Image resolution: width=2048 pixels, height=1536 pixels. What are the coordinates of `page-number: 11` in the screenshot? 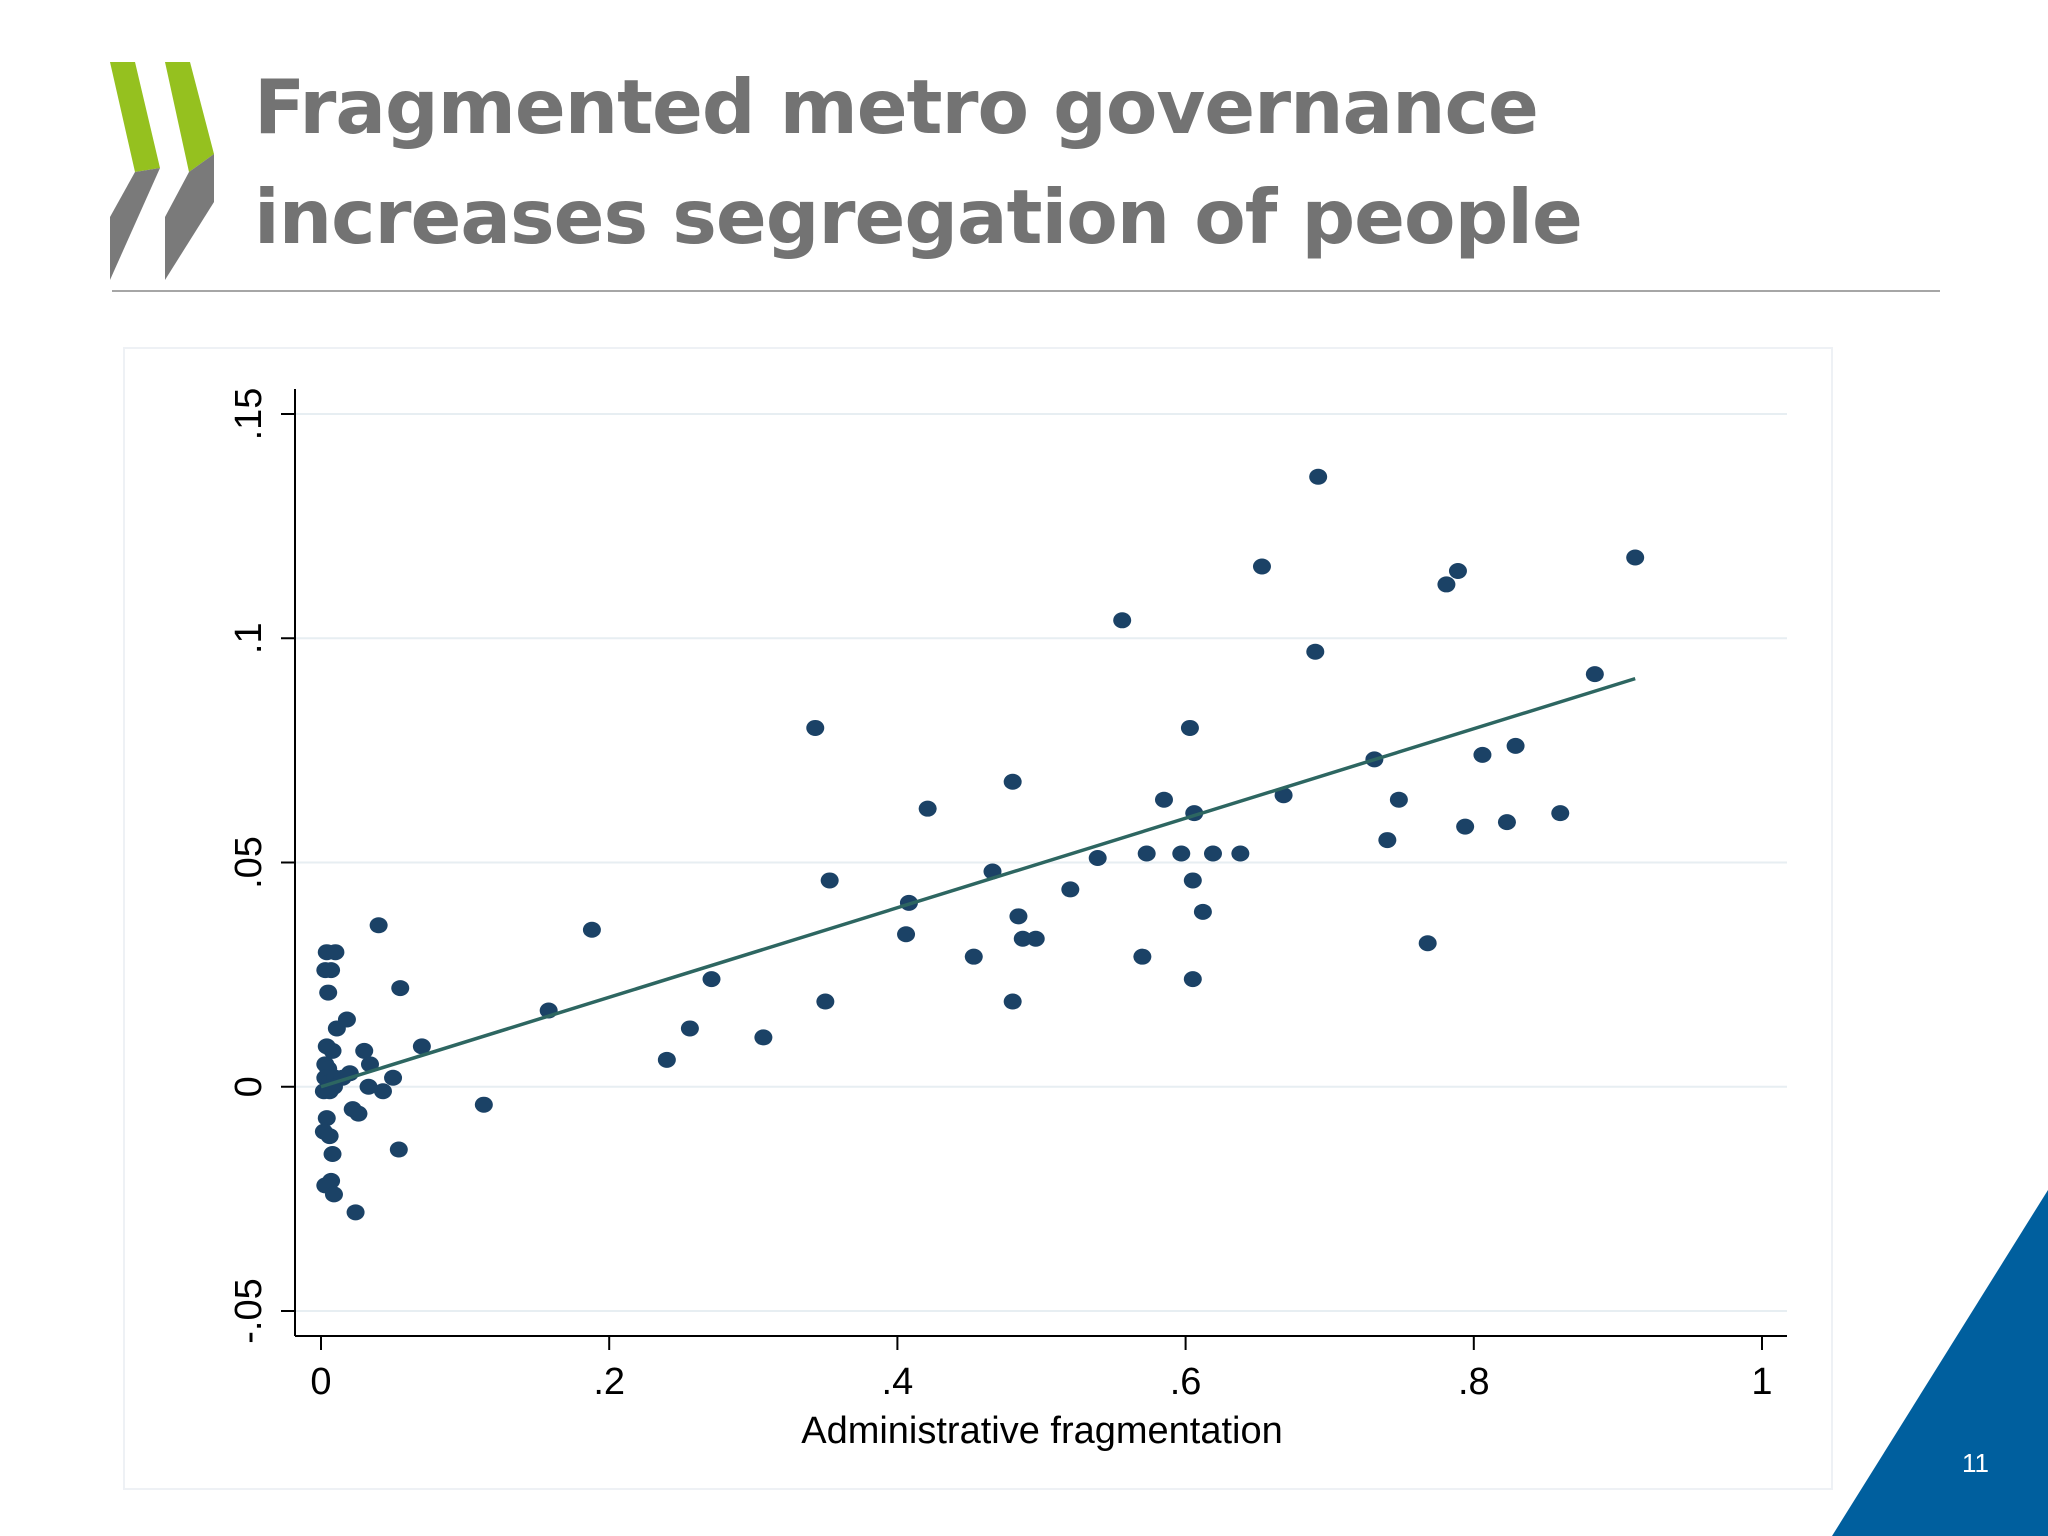 It's located at (1975, 1463).